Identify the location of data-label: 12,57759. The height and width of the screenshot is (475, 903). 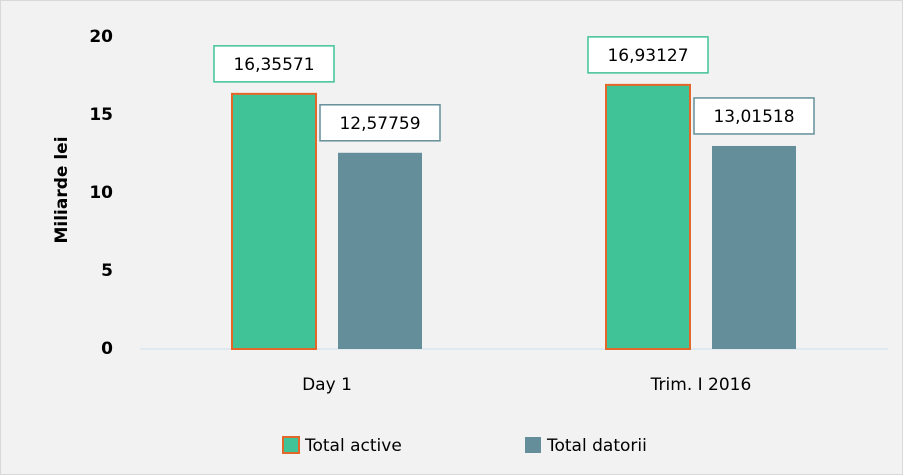
(379, 124).